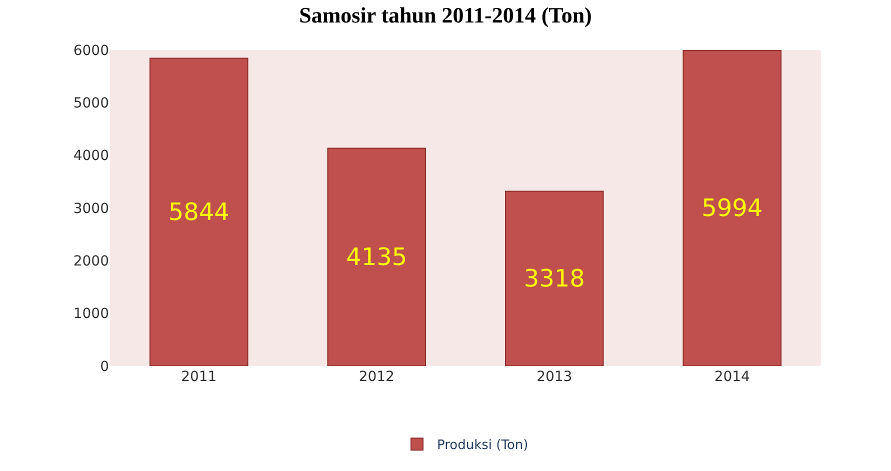 The height and width of the screenshot is (471, 891). Describe the element at coordinates (91, 104) in the screenshot. I see `y-tick-label: 5000` at that location.